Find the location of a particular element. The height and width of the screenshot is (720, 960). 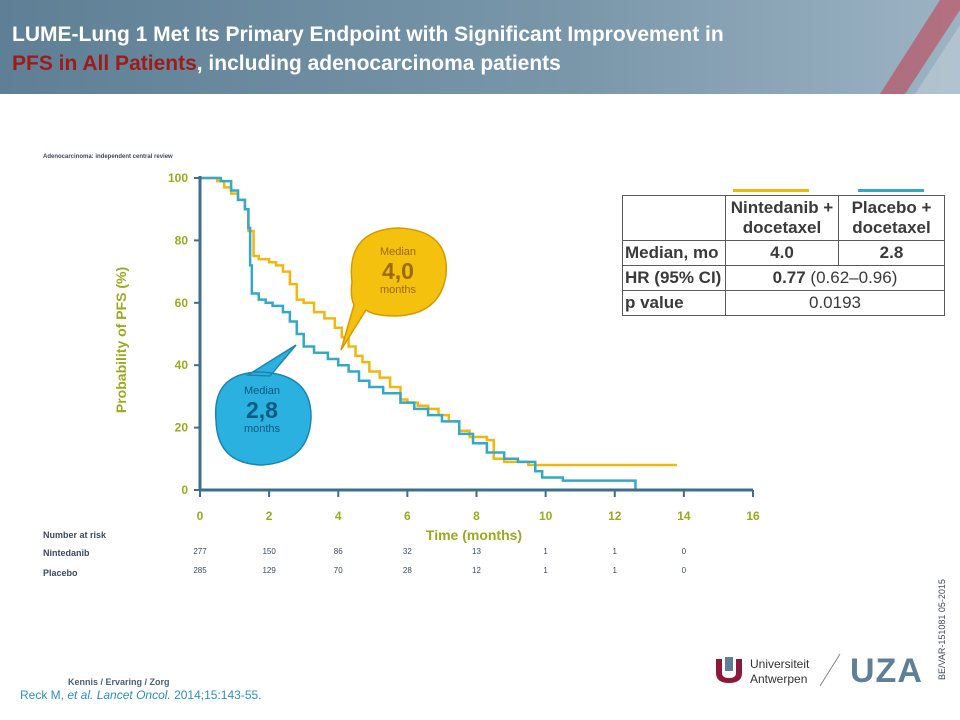

at-risk-value: 28 is located at coordinates (407, 570).